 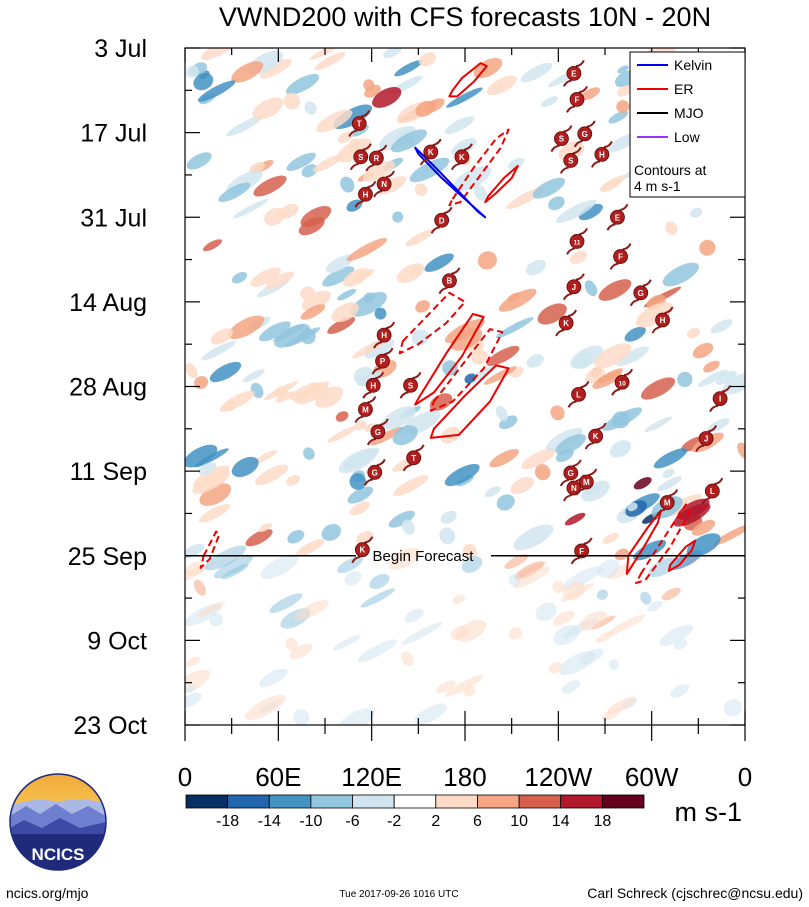 I want to click on x-tick-label: 180, so click(x=464, y=777).